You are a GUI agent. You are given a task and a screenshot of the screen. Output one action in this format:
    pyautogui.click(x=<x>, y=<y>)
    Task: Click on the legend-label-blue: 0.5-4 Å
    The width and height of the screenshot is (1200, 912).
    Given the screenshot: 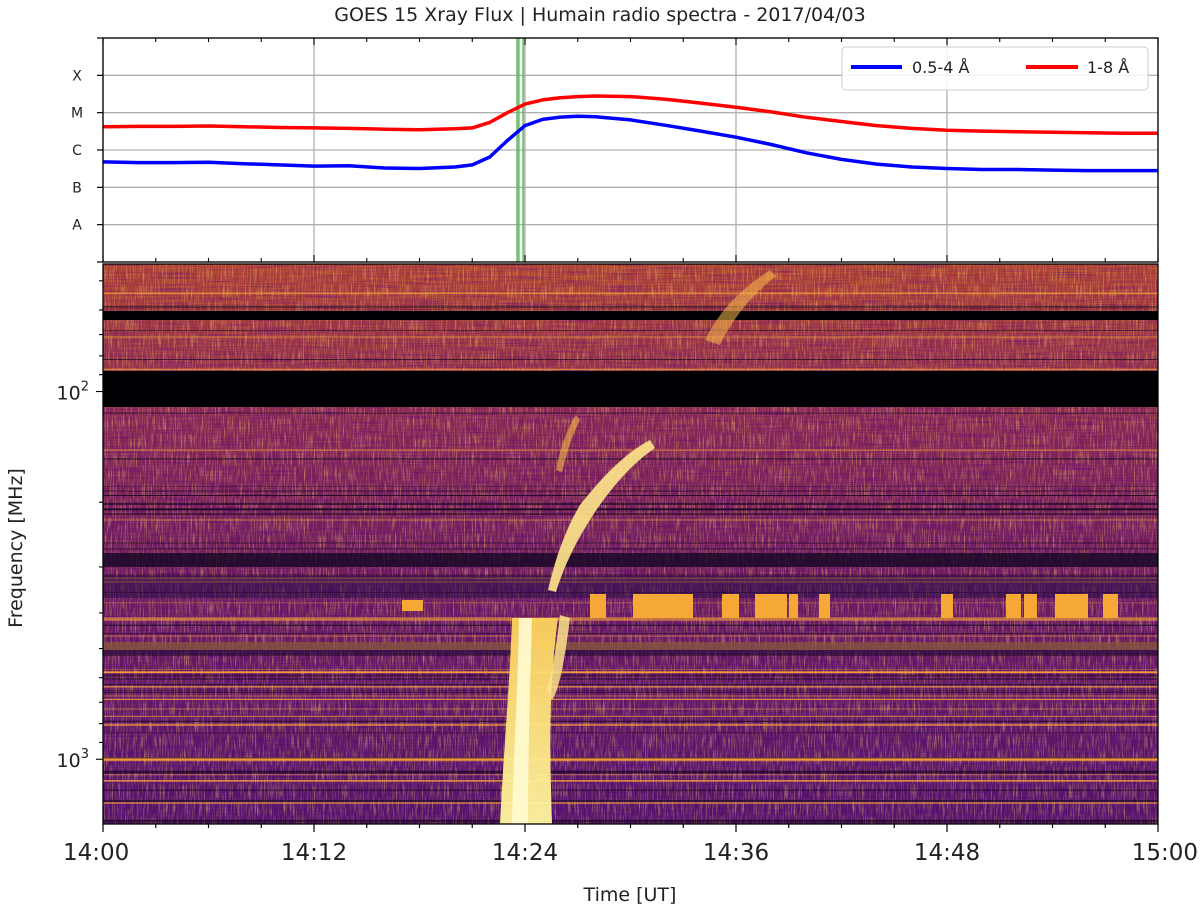 What is the action you would take?
    pyautogui.click(x=940, y=67)
    